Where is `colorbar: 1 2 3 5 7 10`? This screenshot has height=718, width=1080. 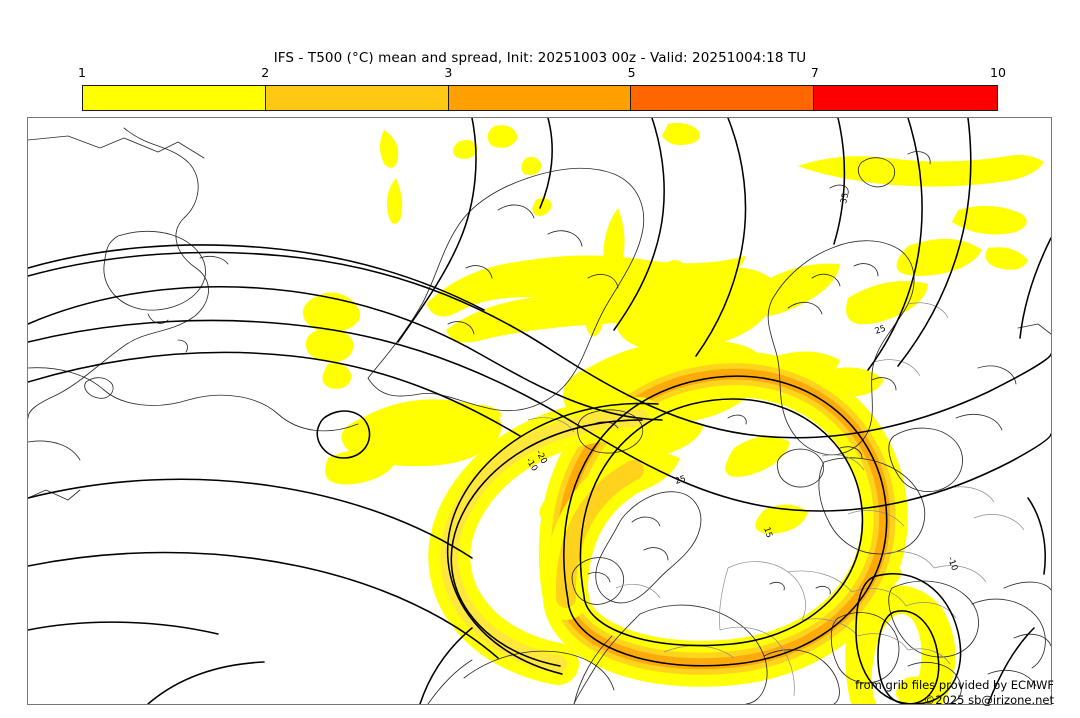 colorbar: 1 2 3 5 7 10 is located at coordinates (542, 88).